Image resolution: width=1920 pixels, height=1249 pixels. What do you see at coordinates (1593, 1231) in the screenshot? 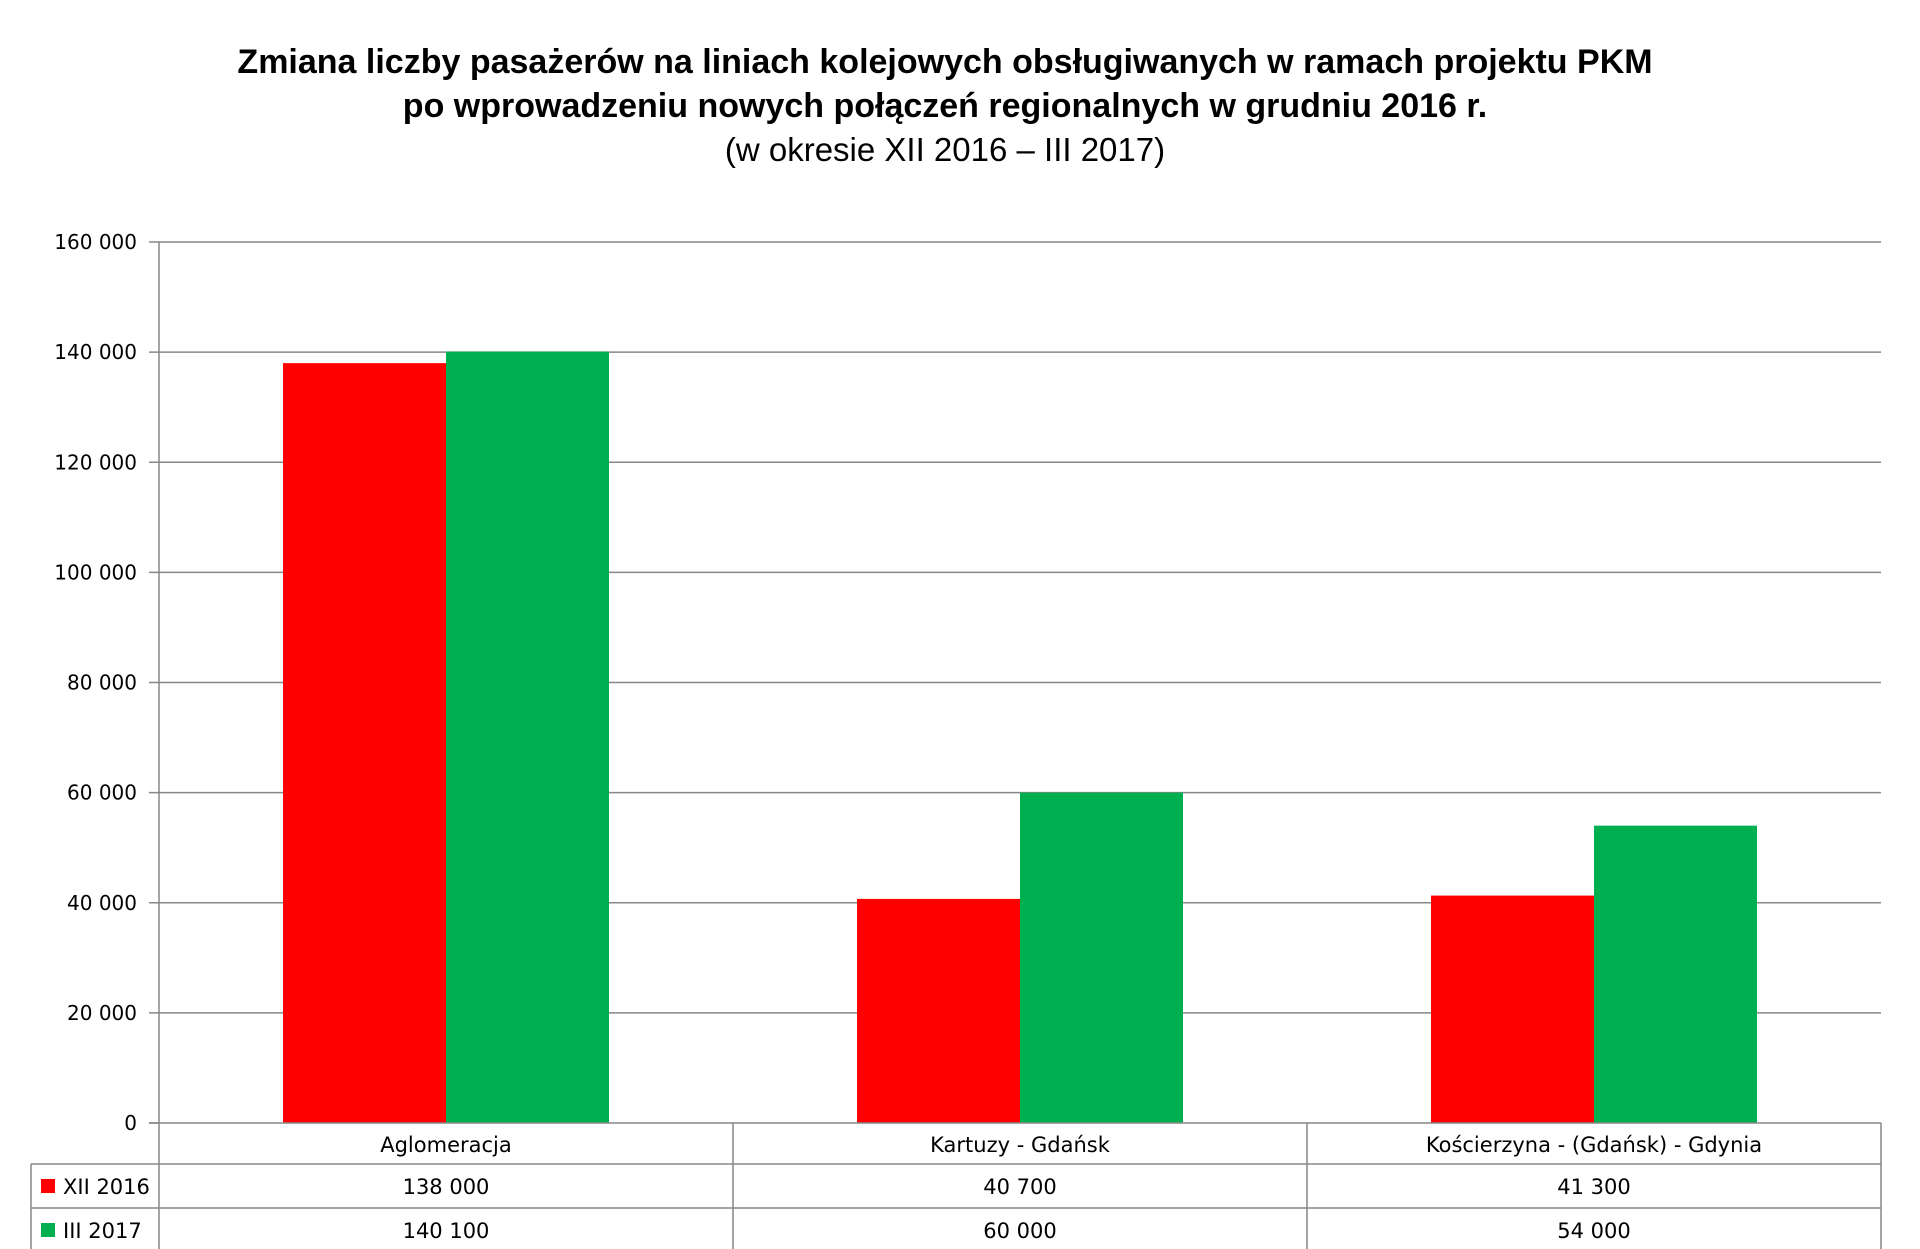
I see `data-label: 54 000` at bounding box center [1593, 1231].